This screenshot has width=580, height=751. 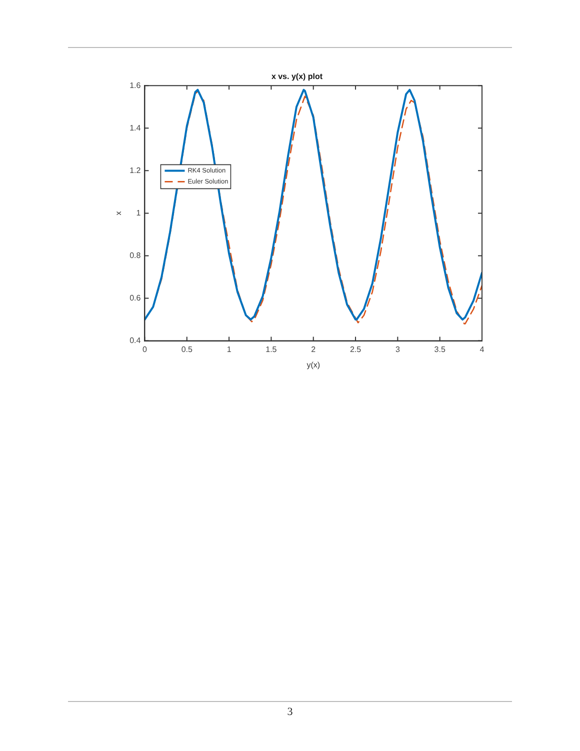 What do you see at coordinates (290, 712) in the screenshot?
I see `text: 3` at bounding box center [290, 712].